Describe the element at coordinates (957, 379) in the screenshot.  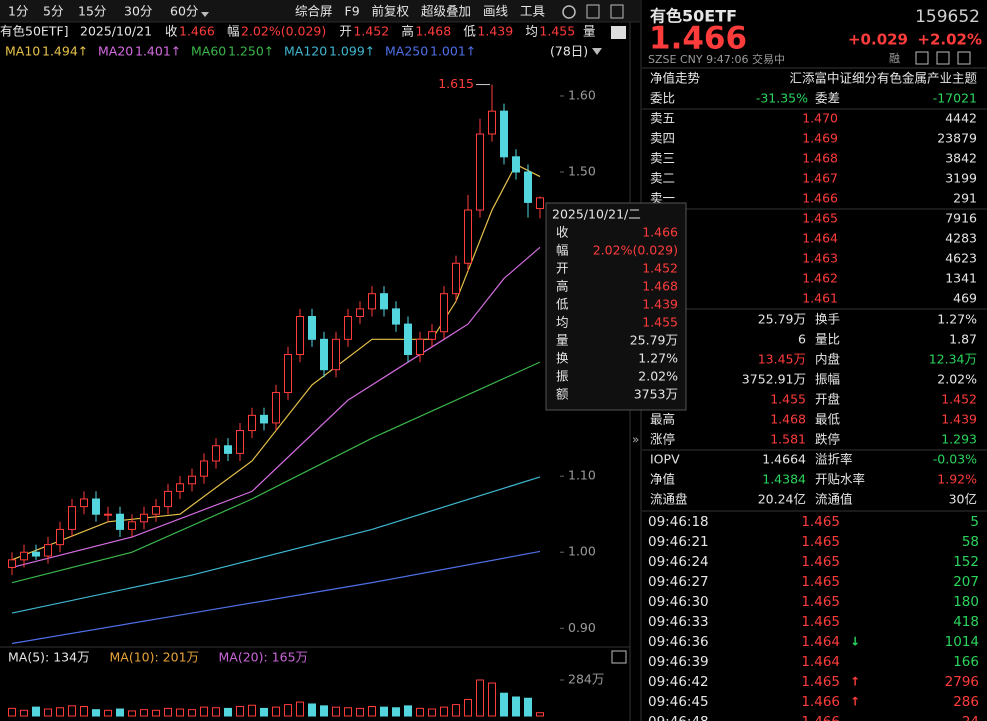
I see `stat-value: 2.02%` at that location.